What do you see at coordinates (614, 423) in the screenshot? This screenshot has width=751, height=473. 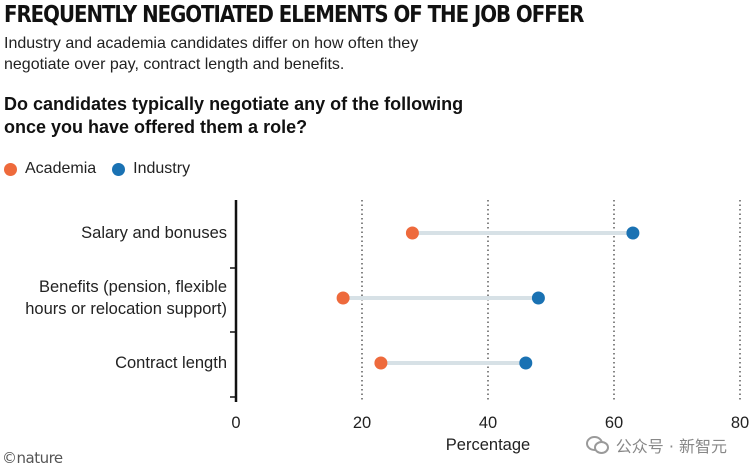 I see `x-tick-label-60: 60` at bounding box center [614, 423].